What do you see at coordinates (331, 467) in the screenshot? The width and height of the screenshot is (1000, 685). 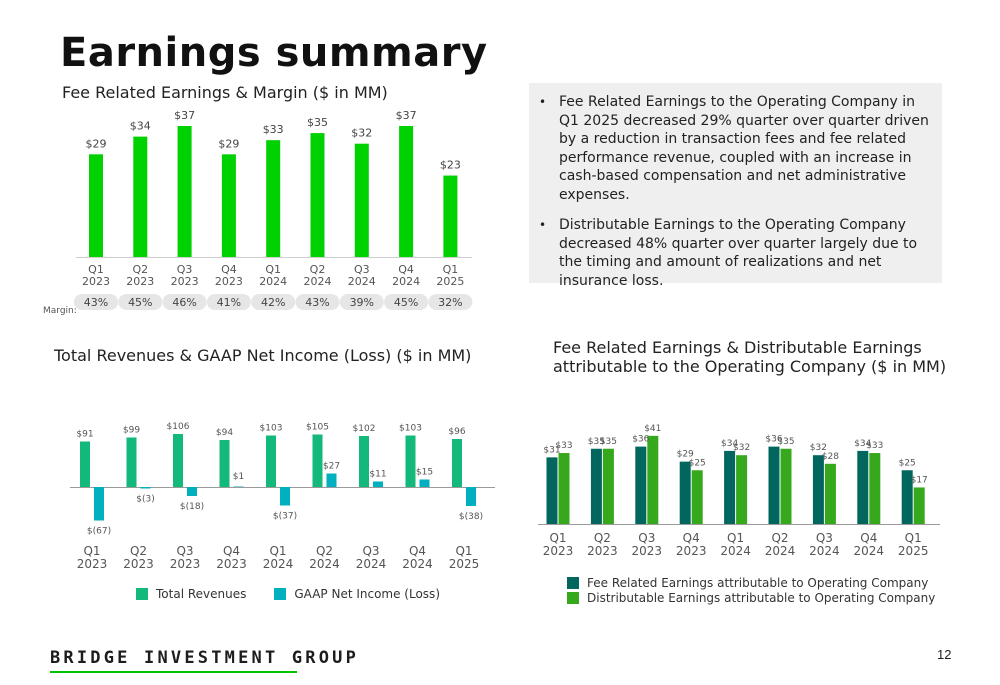 I see `net-income-value-label: $27` at bounding box center [331, 467].